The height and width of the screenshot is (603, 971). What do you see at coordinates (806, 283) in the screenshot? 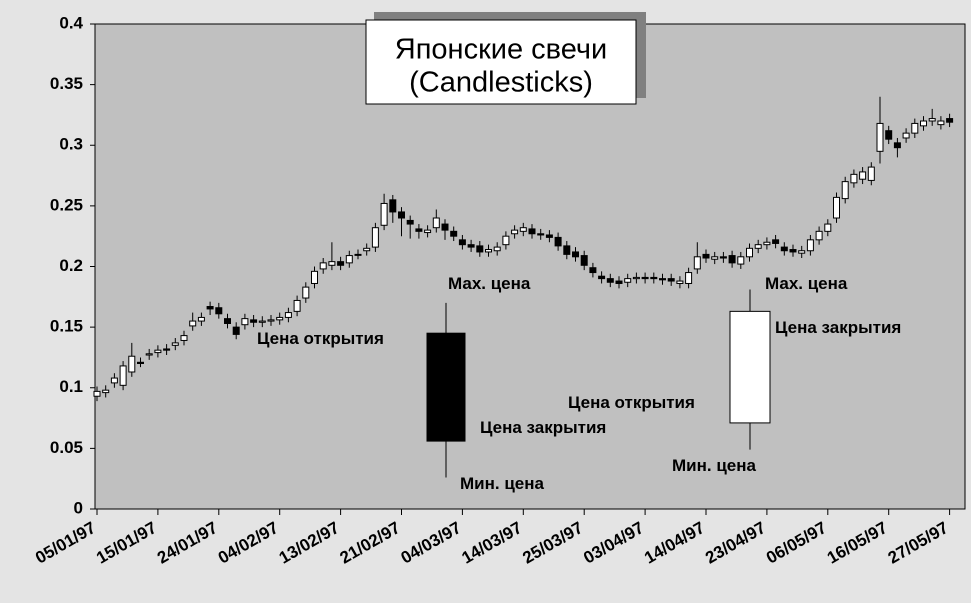
I see `annotation: Мах. цена` at bounding box center [806, 283].